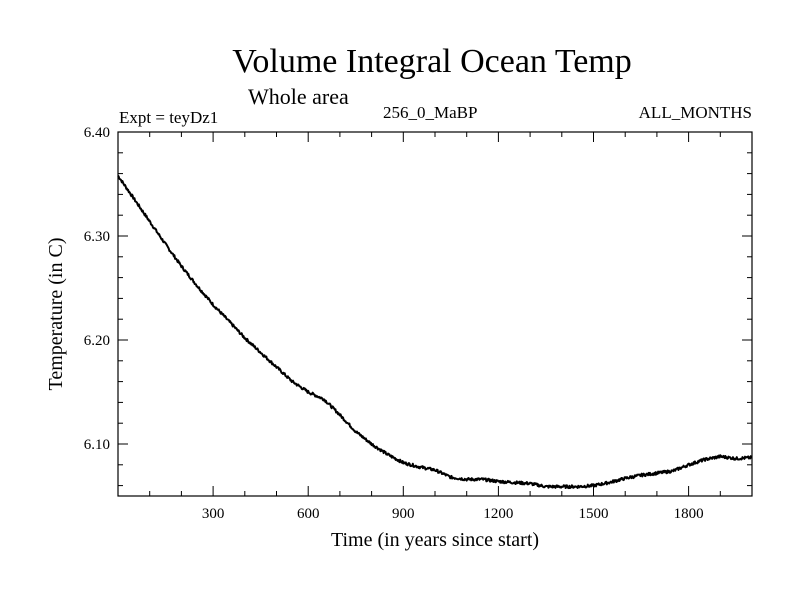 This screenshot has height=600, width=800. Describe the element at coordinates (498, 514) in the screenshot. I see `x-tick-label: 1200` at that location.